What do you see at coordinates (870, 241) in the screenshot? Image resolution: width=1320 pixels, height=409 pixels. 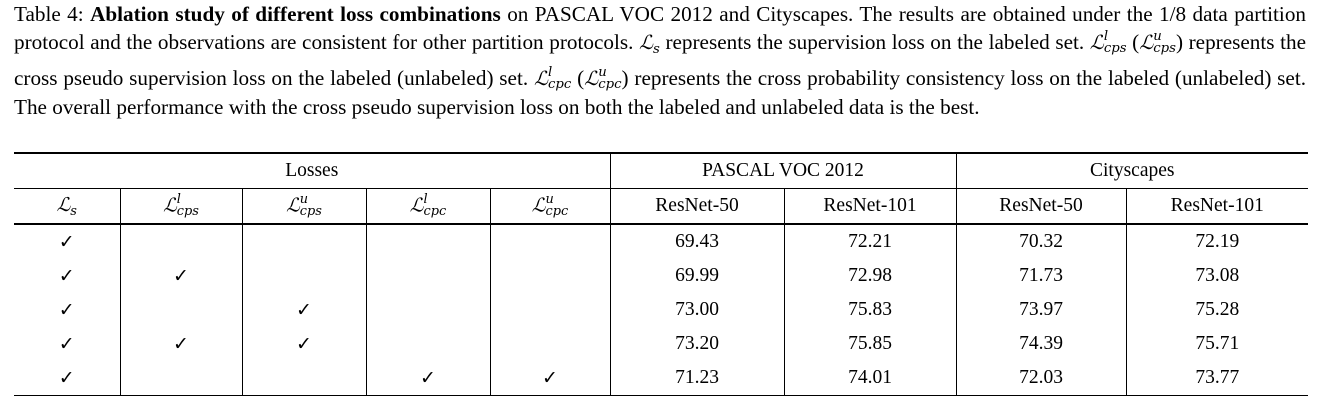 I see `miou-value: 72.21` at bounding box center [870, 241].